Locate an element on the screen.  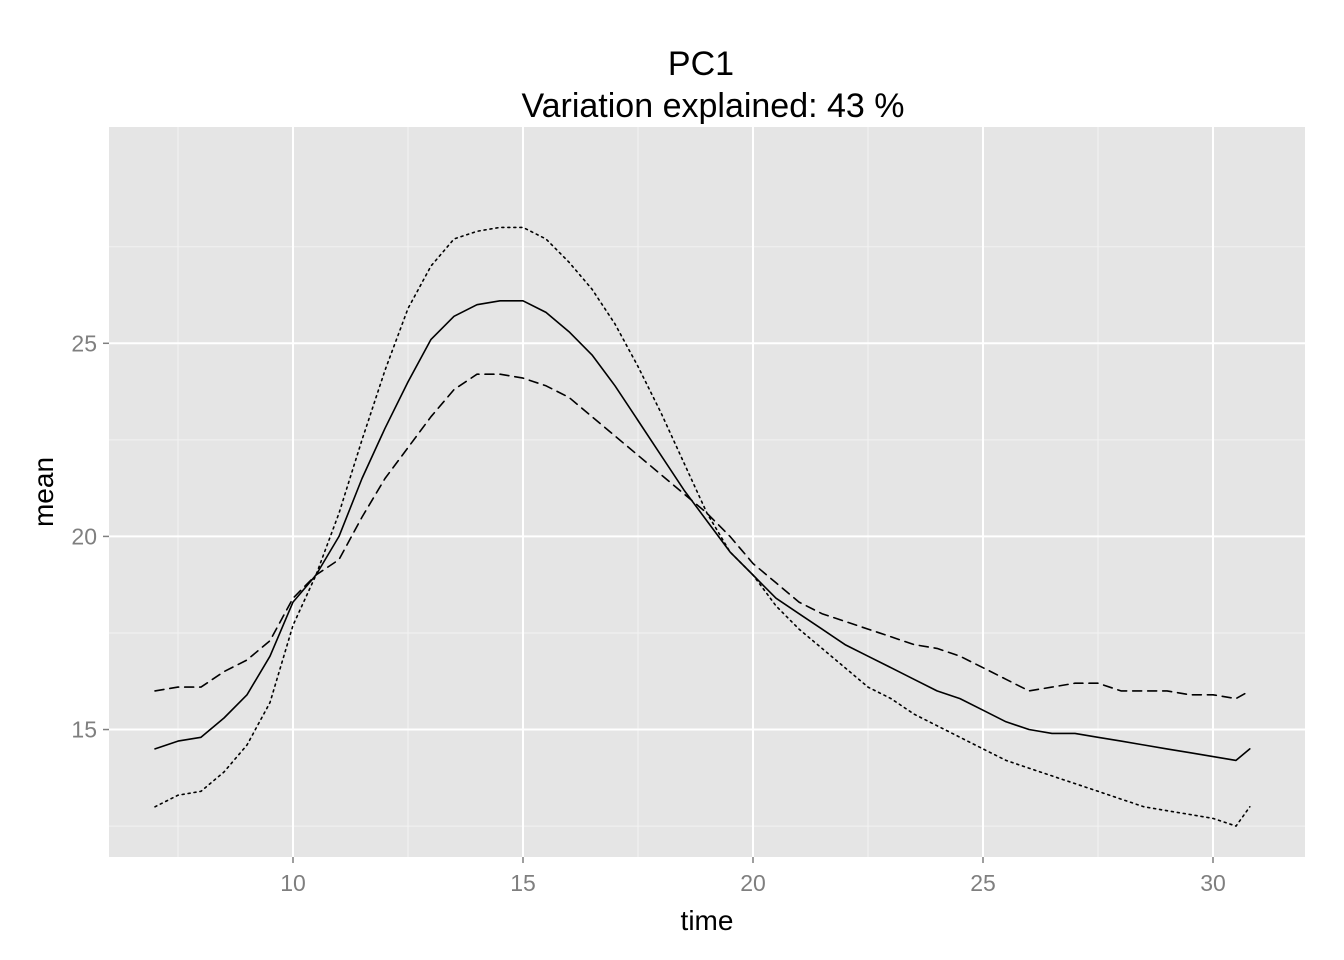
x-tick-label: 25 is located at coordinates (983, 883).